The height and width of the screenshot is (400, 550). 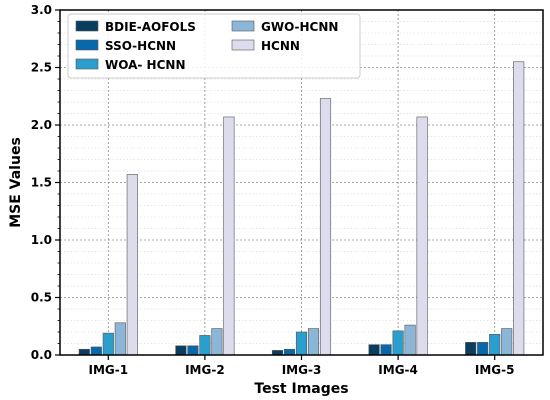 I want to click on x-tick-label: IMG-4, so click(x=398, y=370).